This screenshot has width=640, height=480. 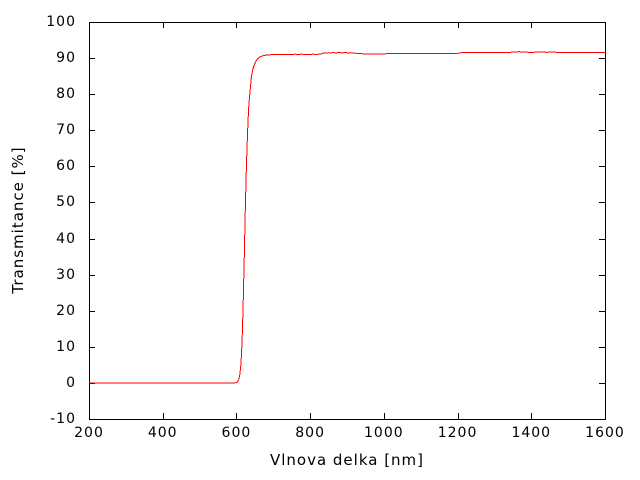 What do you see at coordinates (605, 433) in the screenshot?
I see `x-tick-label: 1600` at bounding box center [605, 433].